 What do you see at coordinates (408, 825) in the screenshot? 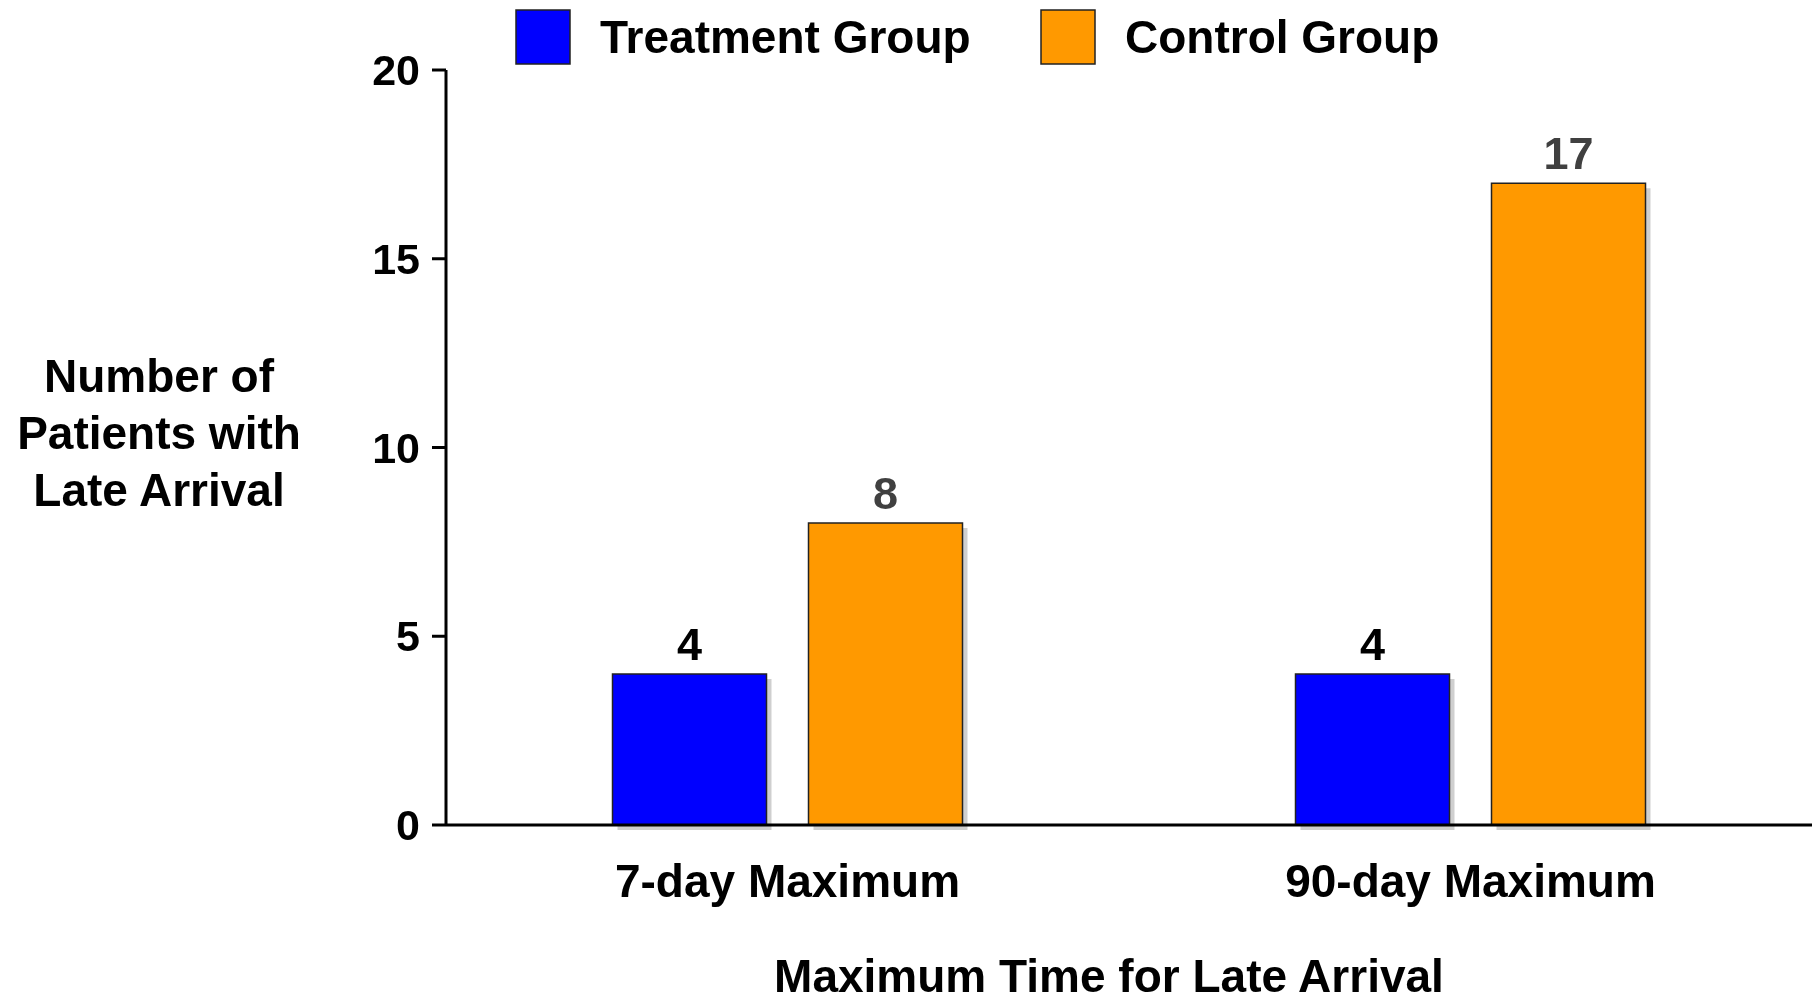
I see `y-tick-label: 0` at bounding box center [408, 825].